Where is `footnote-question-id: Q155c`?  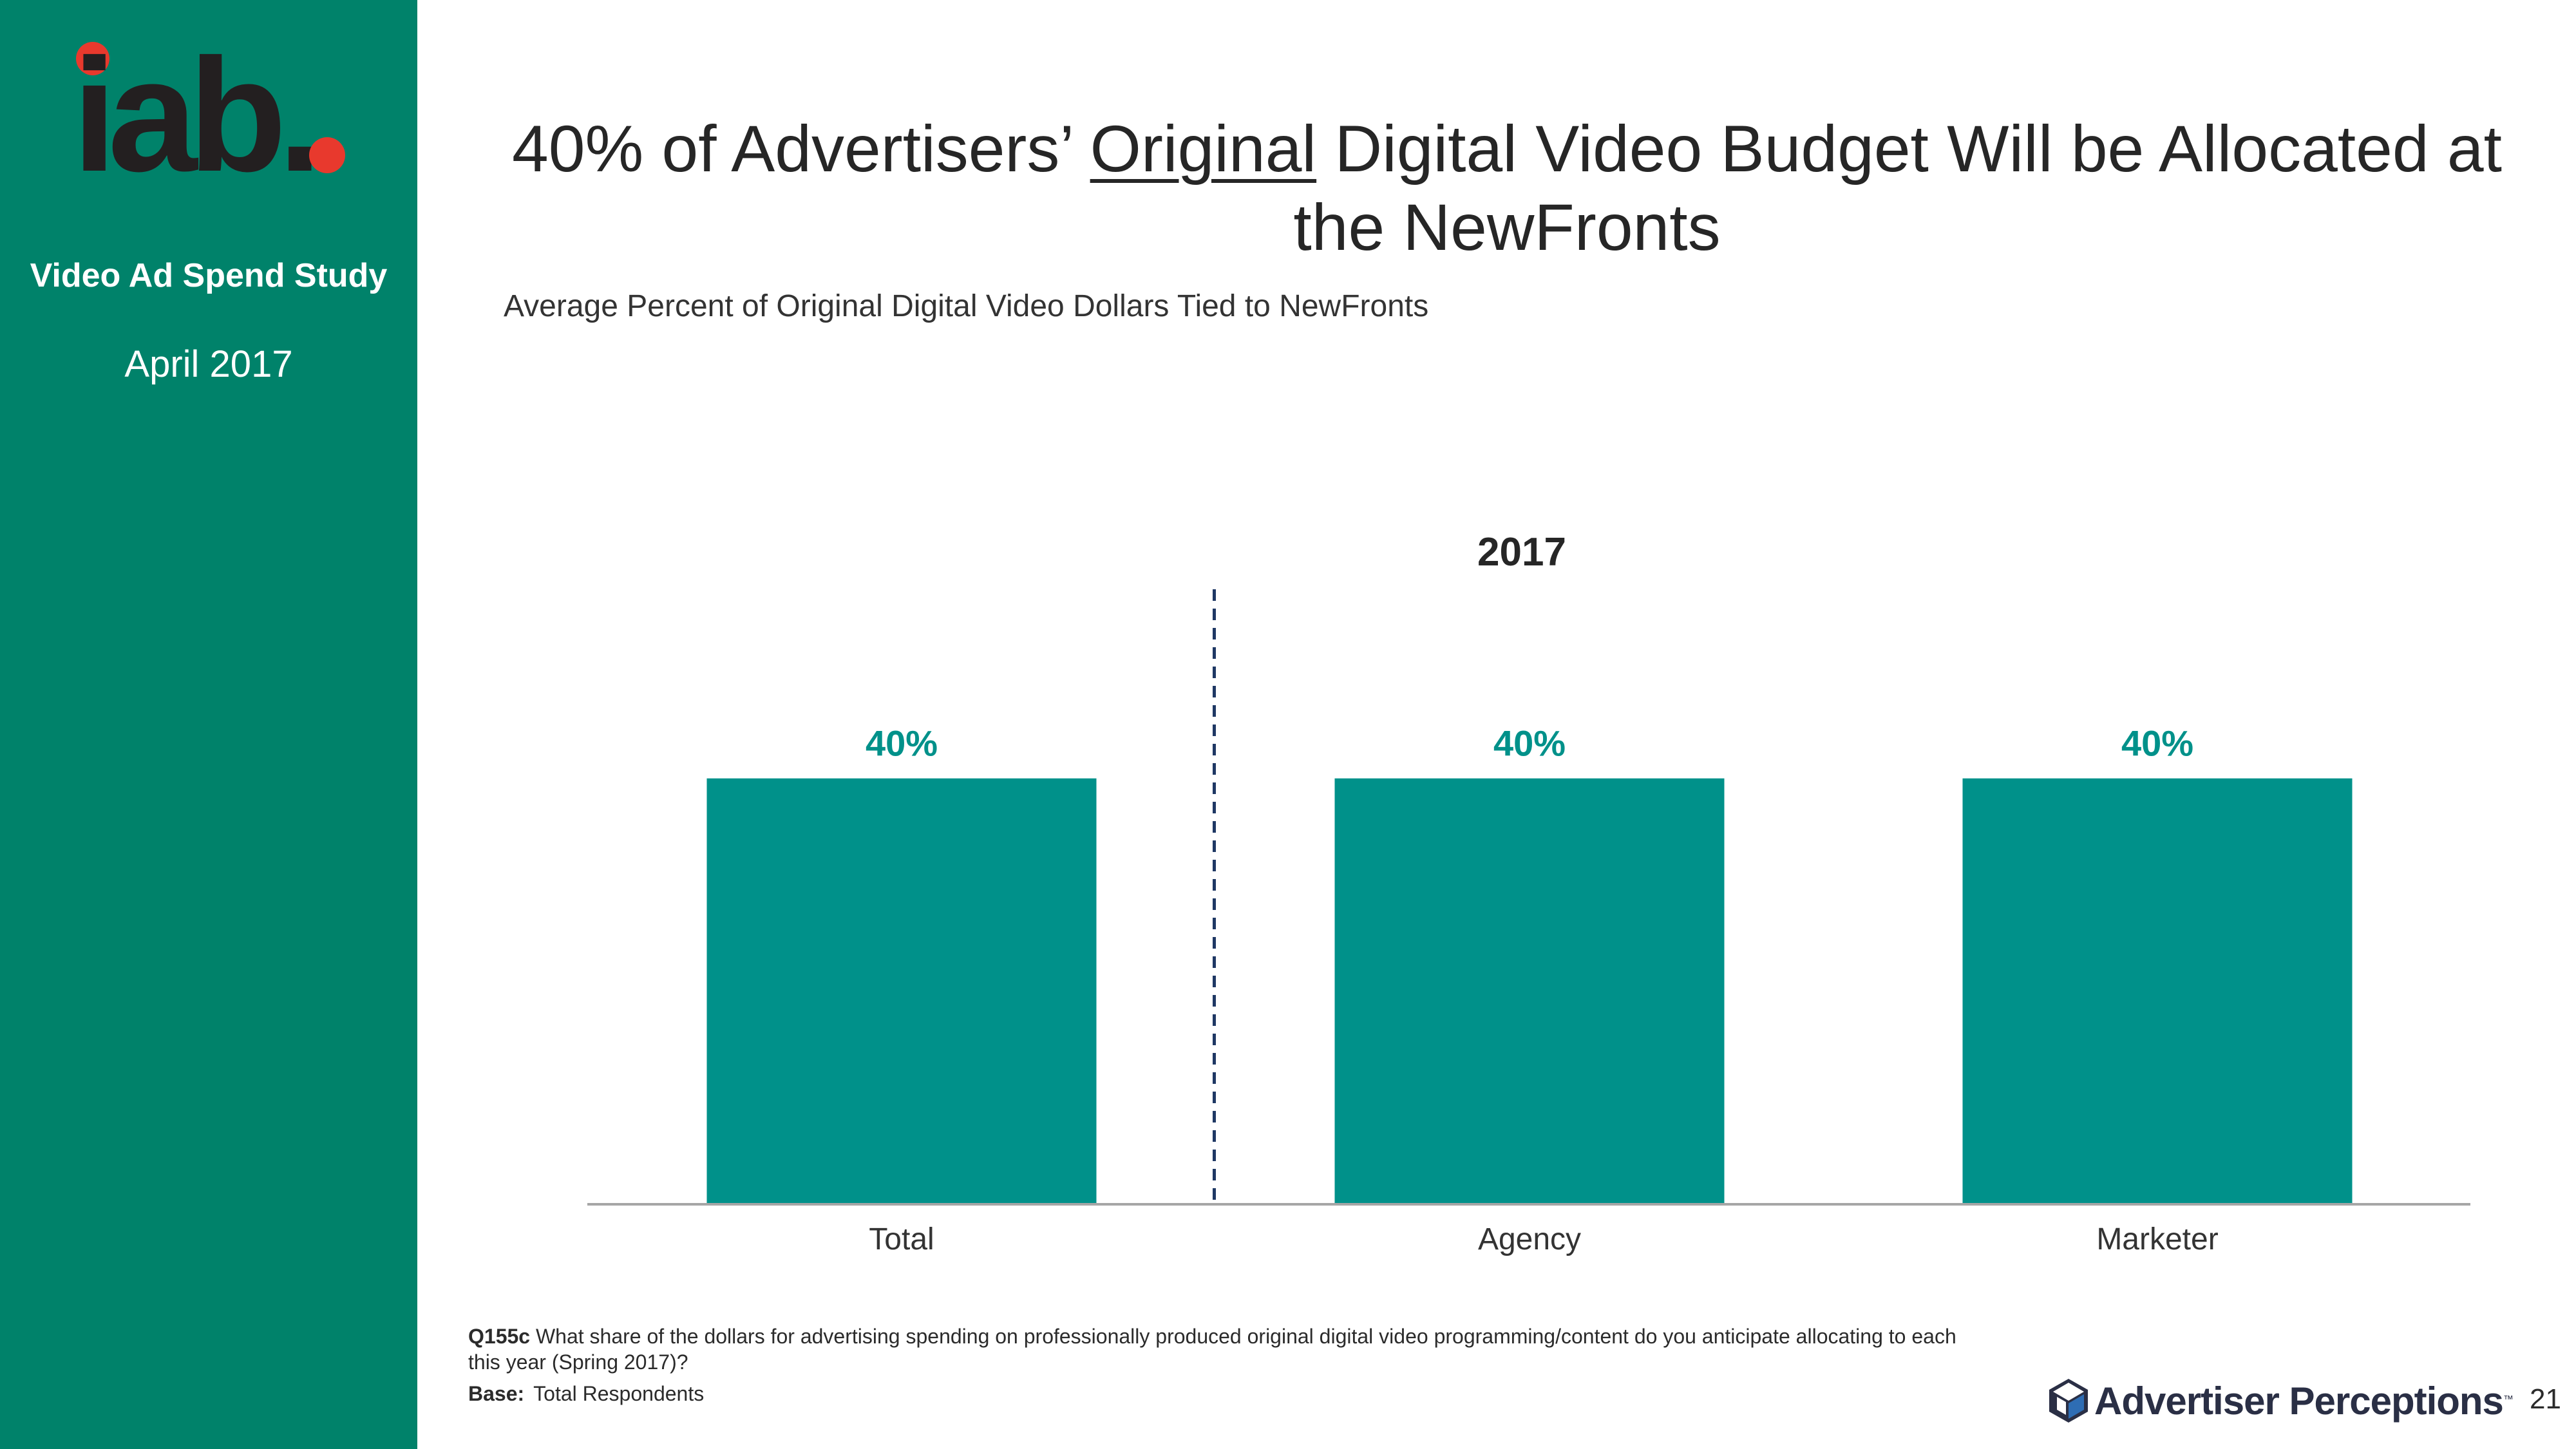 footnote-question-id: Q155c is located at coordinates (499, 1337).